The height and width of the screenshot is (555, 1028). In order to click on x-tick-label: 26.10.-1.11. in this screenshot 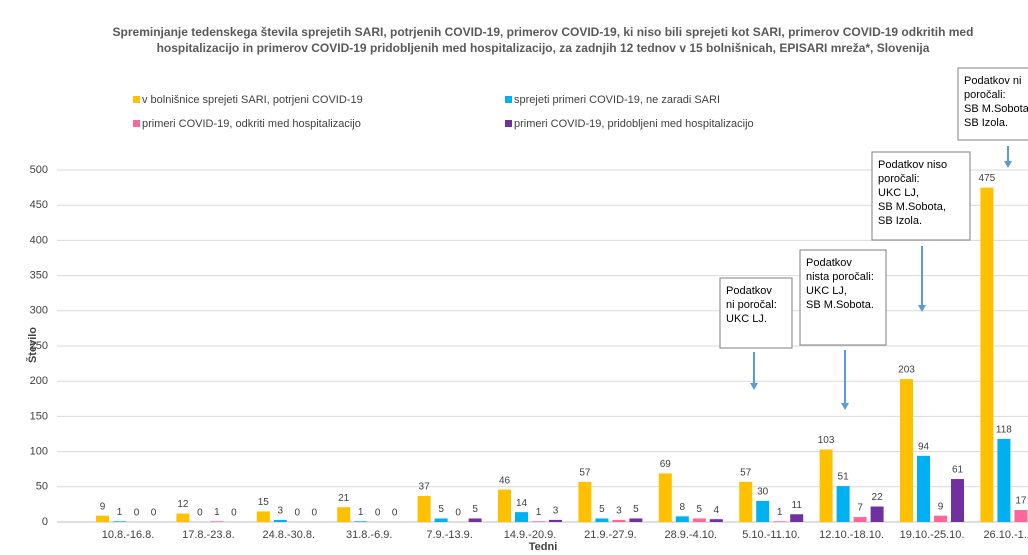, I will do `click(1005, 535)`.